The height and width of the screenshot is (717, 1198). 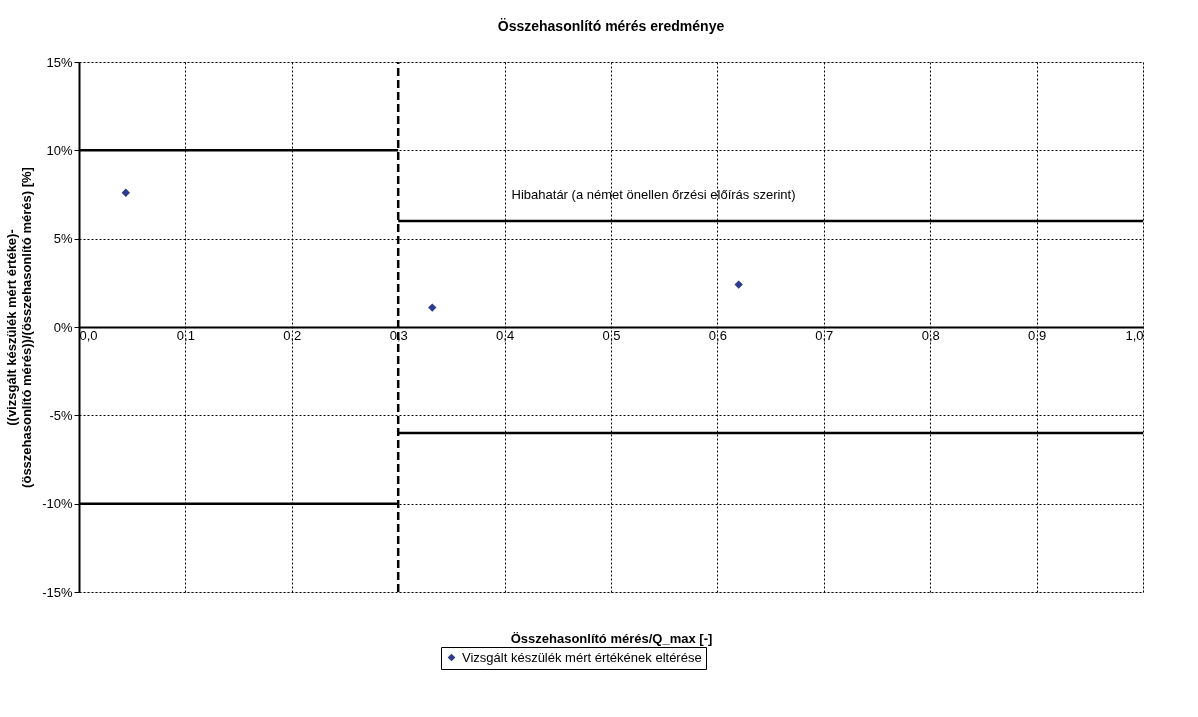 I want to click on y-tick-label: 10%, so click(x=59, y=150).